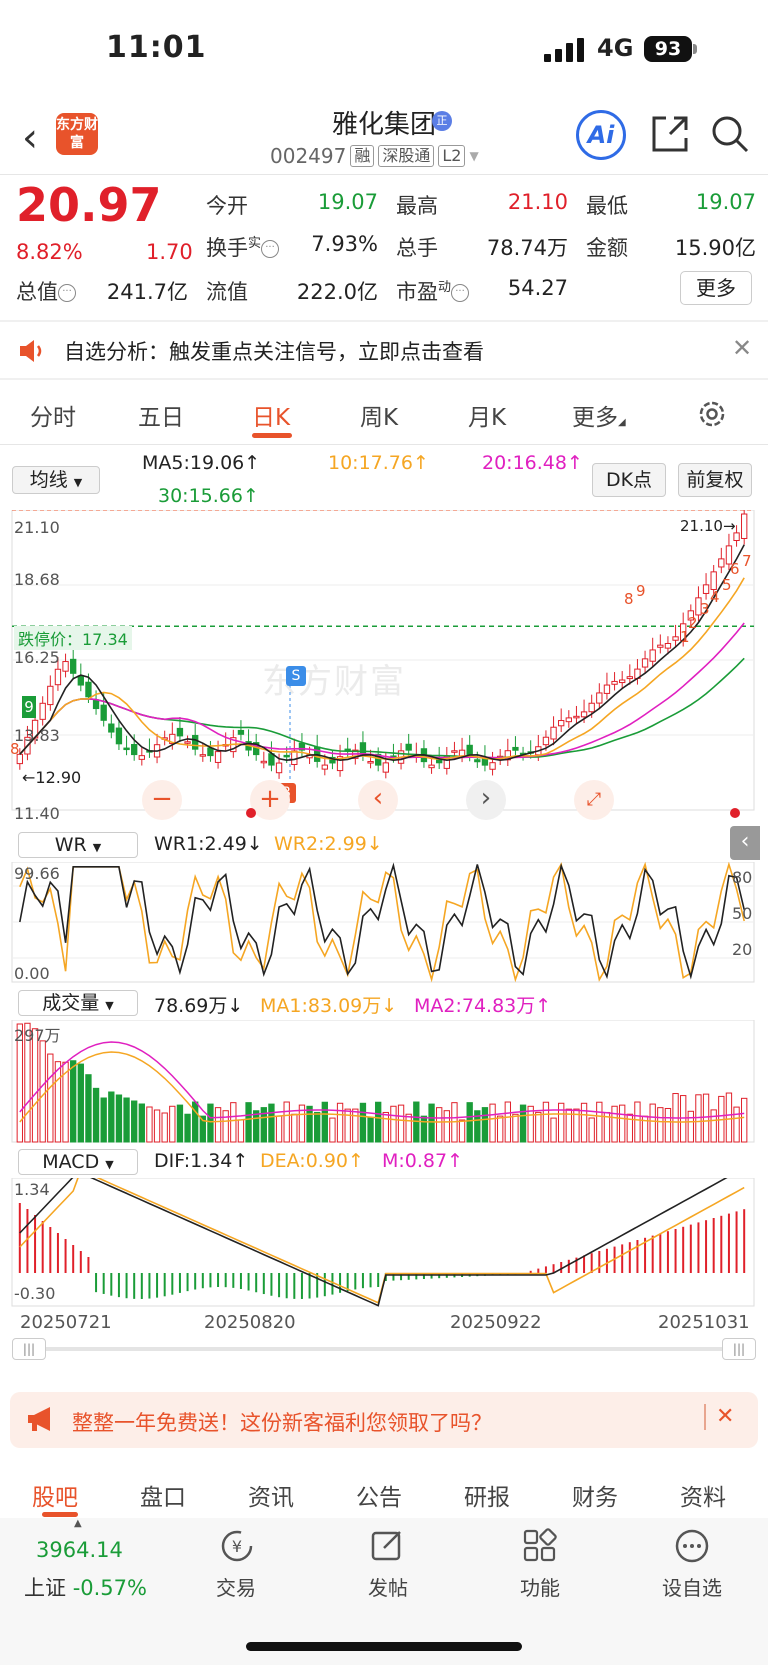  What do you see at coordinates (537, 202) in the screenshot?
I see `high-value: 21.10` at bounding box center [537, 202].